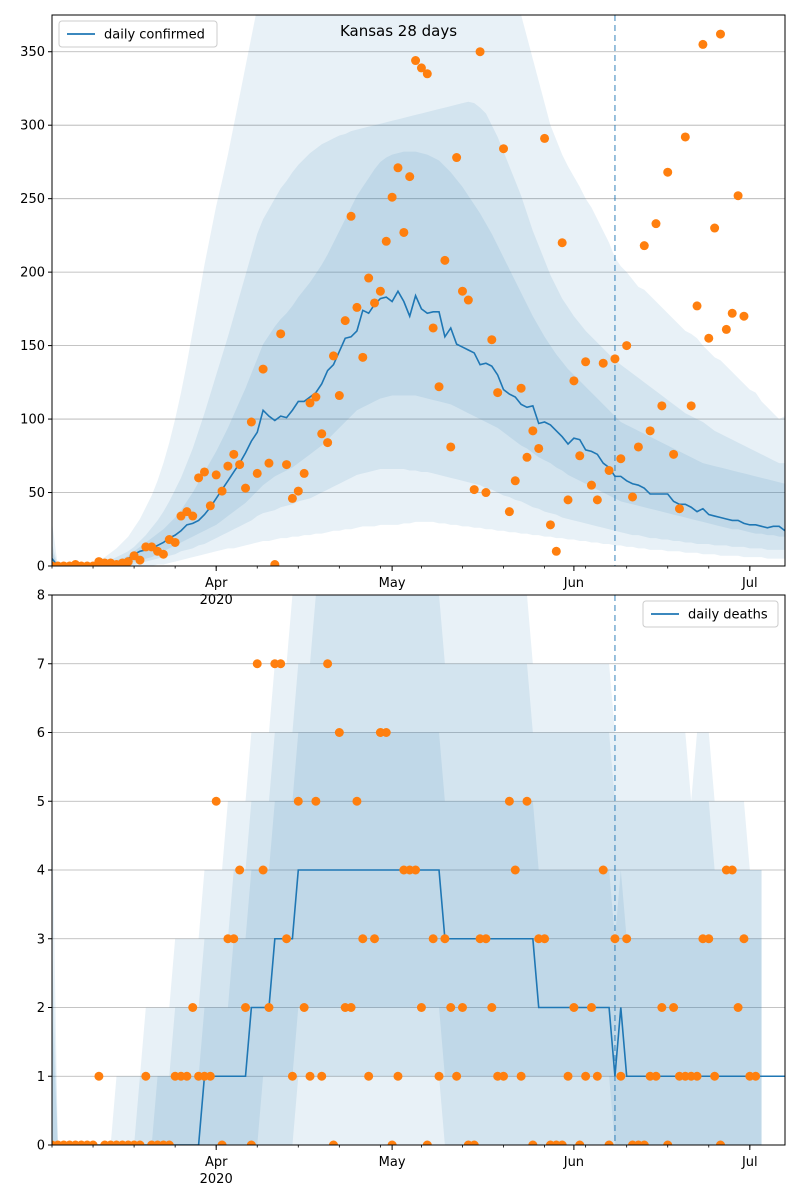  Describe the element at coordinates (41, 1077) in the screenshot. I see `y-tick-label: 1` at that location.